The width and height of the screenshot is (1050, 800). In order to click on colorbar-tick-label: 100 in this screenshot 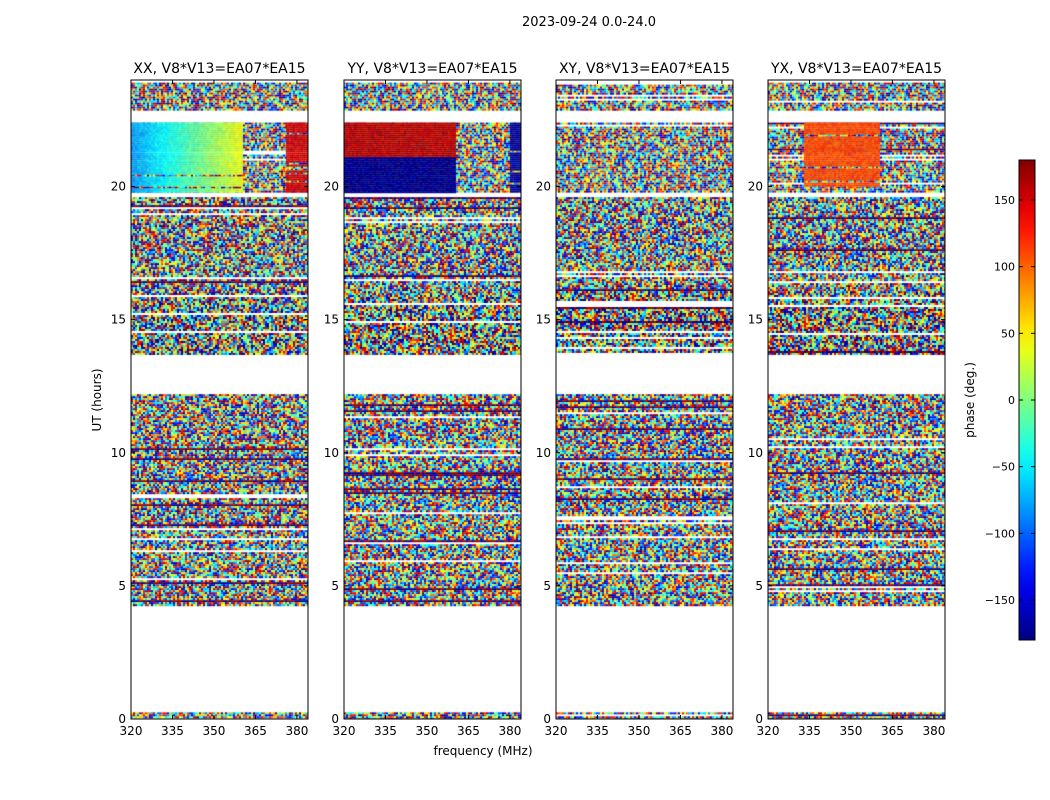, I will do `click(1004, 267)`.